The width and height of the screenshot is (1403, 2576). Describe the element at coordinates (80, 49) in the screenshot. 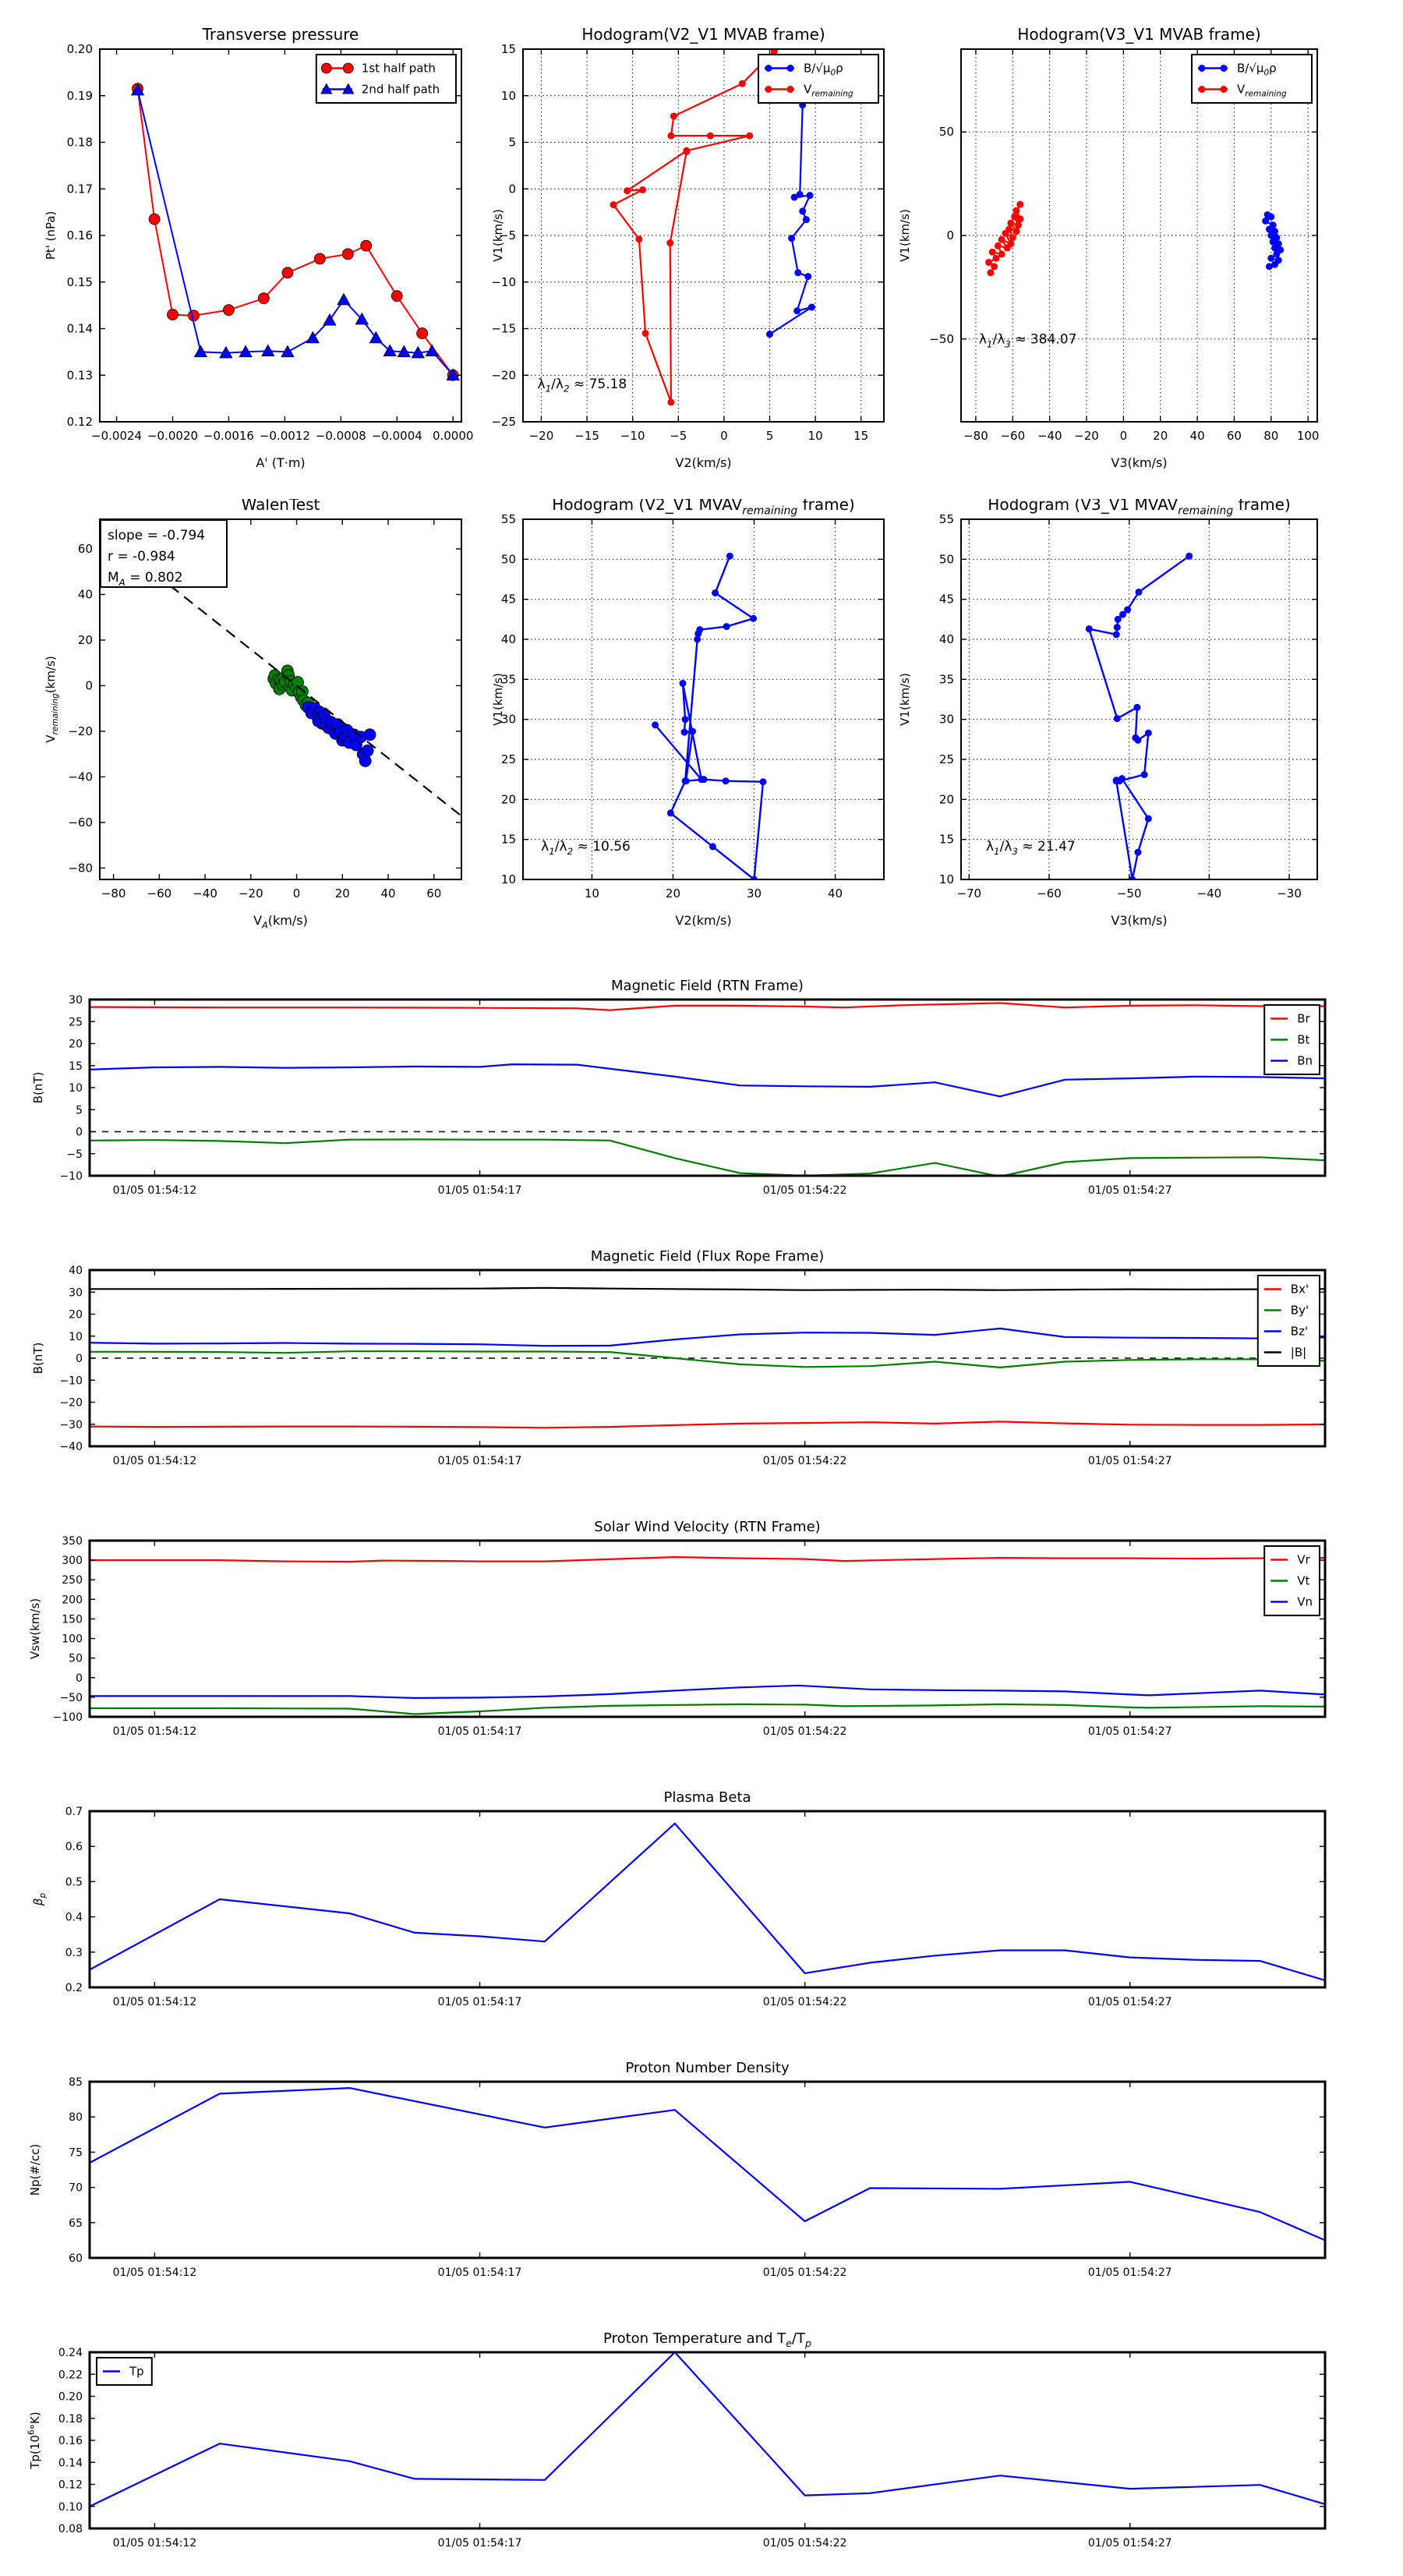

I see `y-tick-label: 0.20` at that location.